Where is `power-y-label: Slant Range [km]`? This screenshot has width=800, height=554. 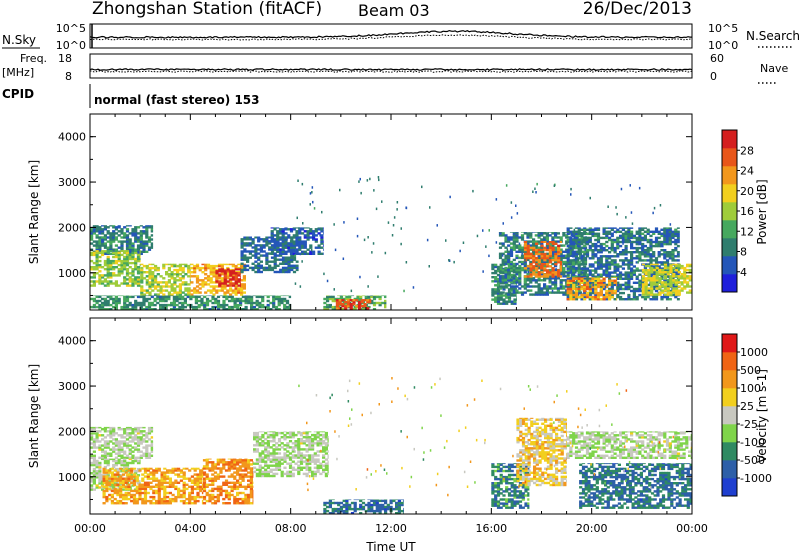
power-y-label: Slant Range [km] is located at coordinates (34, 212).